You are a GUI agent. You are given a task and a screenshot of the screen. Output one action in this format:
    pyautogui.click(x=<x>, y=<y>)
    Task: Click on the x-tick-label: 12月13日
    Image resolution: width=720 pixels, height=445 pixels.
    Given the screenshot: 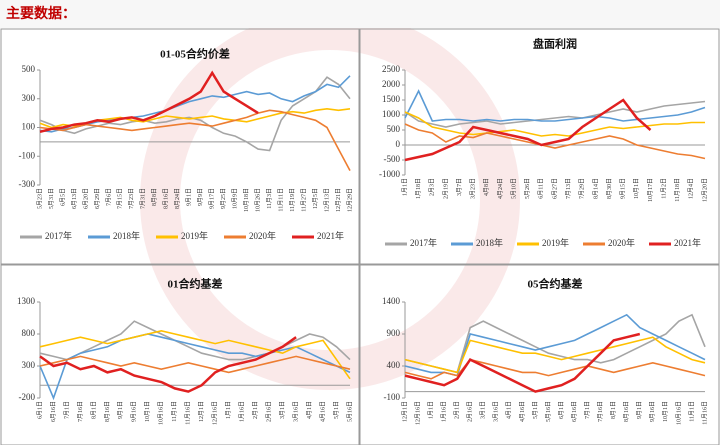 What is the action you would take?
    pyautogui.click(x=326, y=200)
    